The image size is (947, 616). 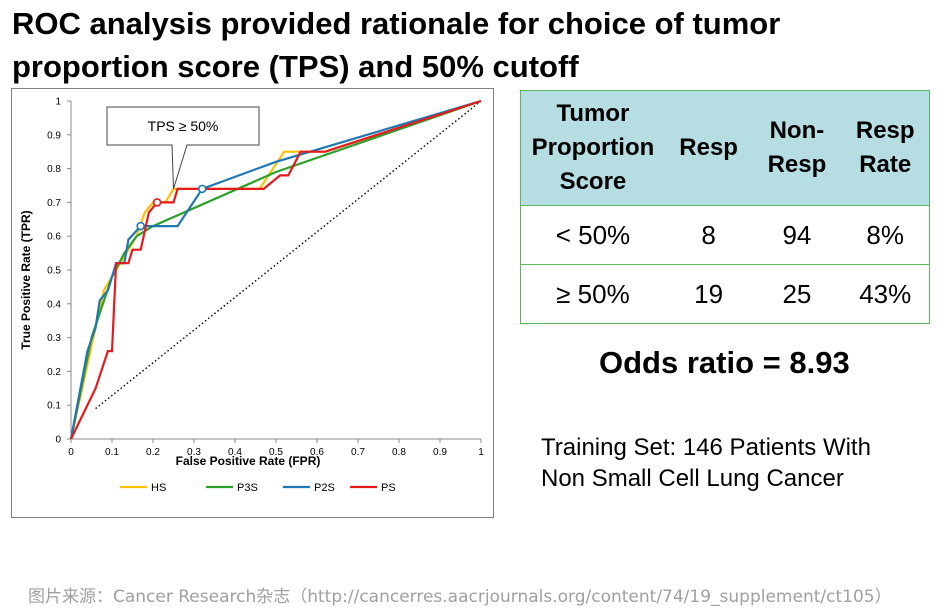 I want to click on legend-label-hs: HS, so click(x=158, y=488).